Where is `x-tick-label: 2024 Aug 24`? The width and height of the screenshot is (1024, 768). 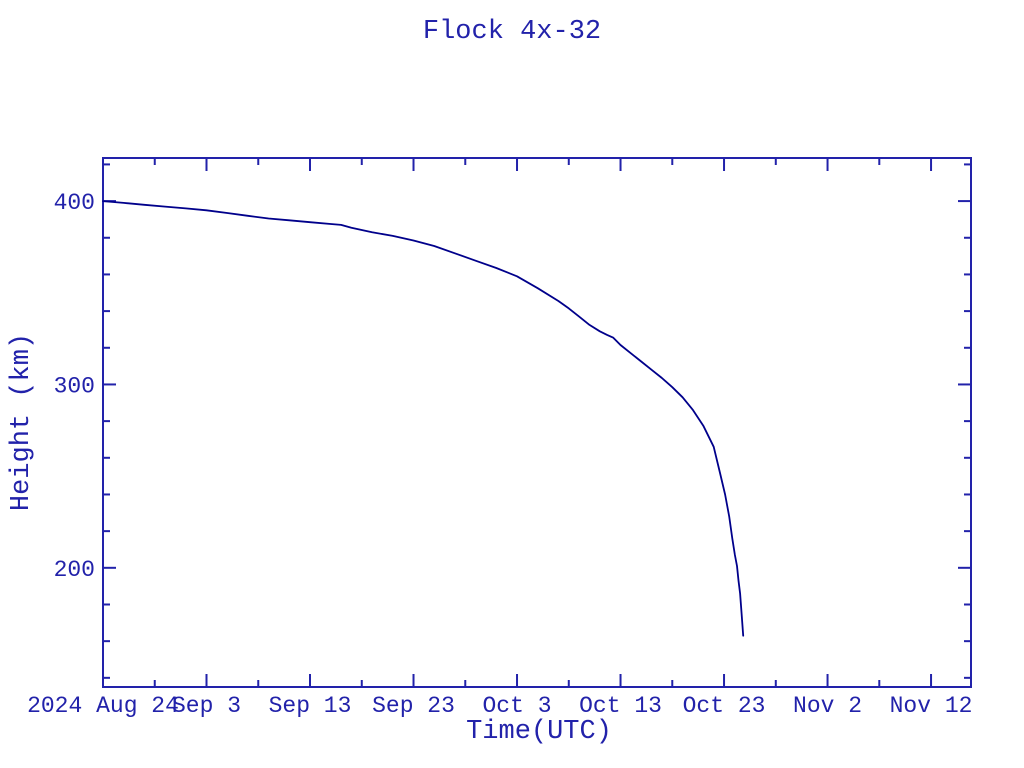
x-tick-label: 2024 Aug 24 is located at coordinates (103, 706).